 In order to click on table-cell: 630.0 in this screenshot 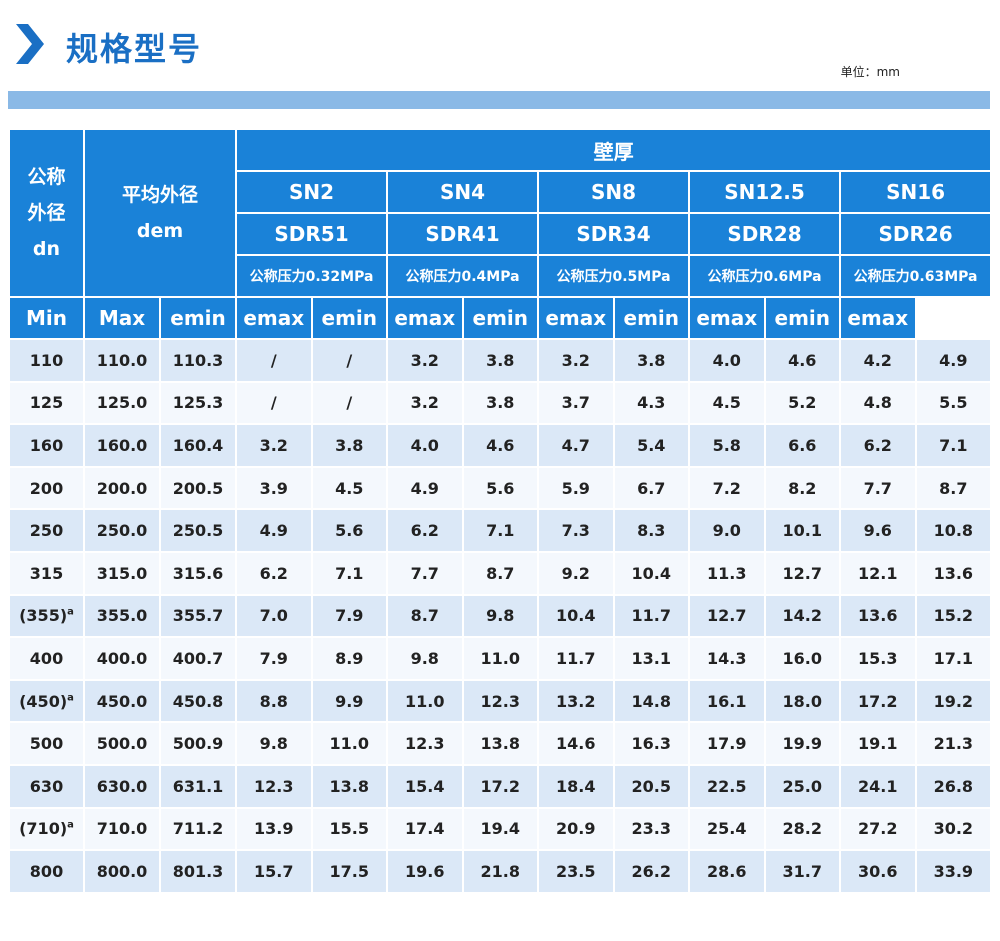, I will do `click(122, 786)`.